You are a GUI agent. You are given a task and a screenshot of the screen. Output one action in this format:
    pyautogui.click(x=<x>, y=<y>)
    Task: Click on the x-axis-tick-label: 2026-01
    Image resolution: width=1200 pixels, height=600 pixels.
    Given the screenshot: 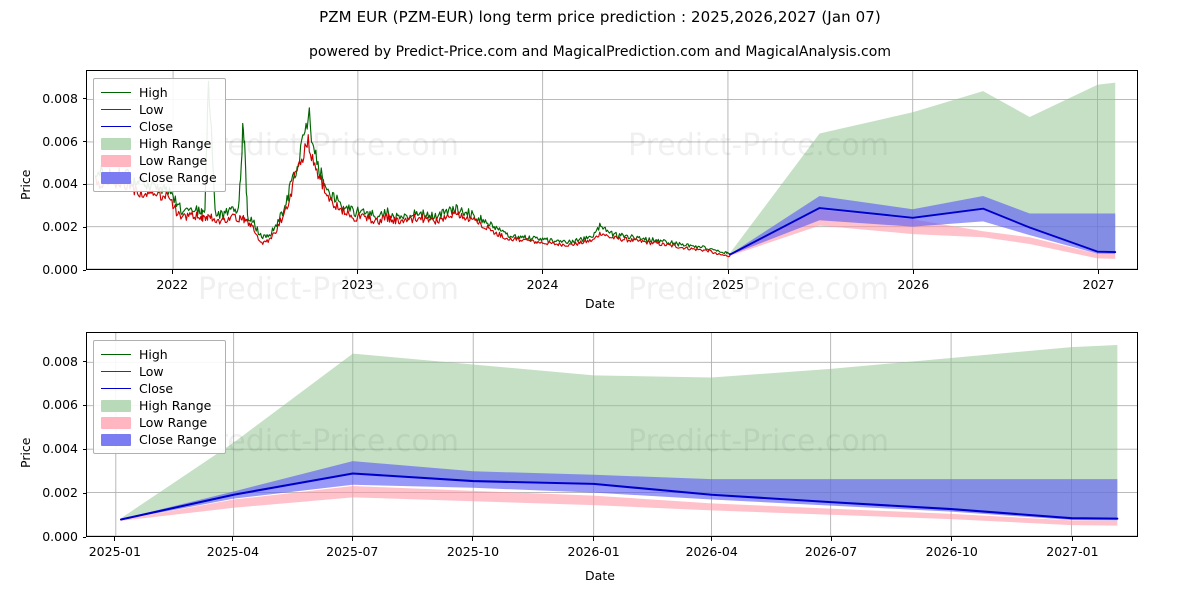 What is the action you would take?
    pyautogui.click(x=593, y=551)
    